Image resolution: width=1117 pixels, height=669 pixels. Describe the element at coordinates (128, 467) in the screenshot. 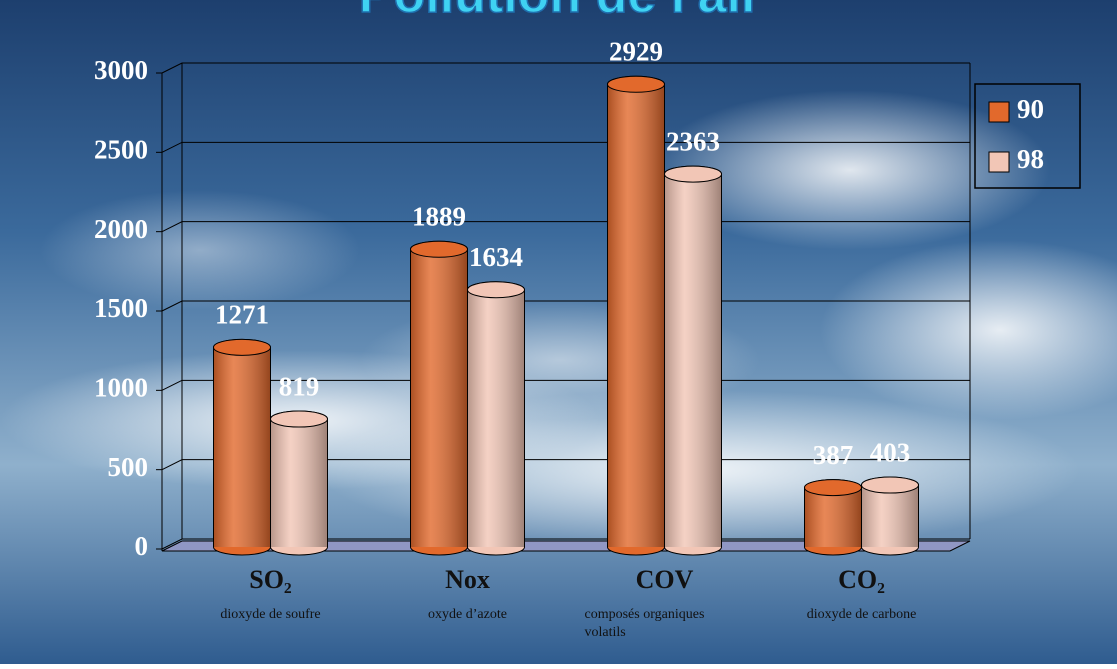

I see `y-tick-label: 500` at that location.